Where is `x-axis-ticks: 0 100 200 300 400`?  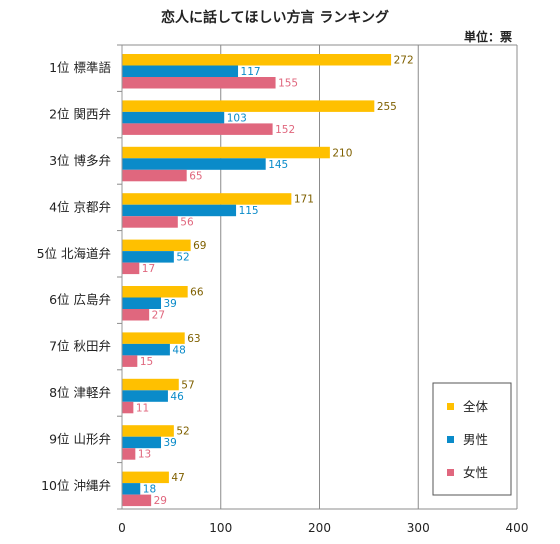
x-axis-ticks: 0 100 200 300 400 is located at coordinates (323, 528).